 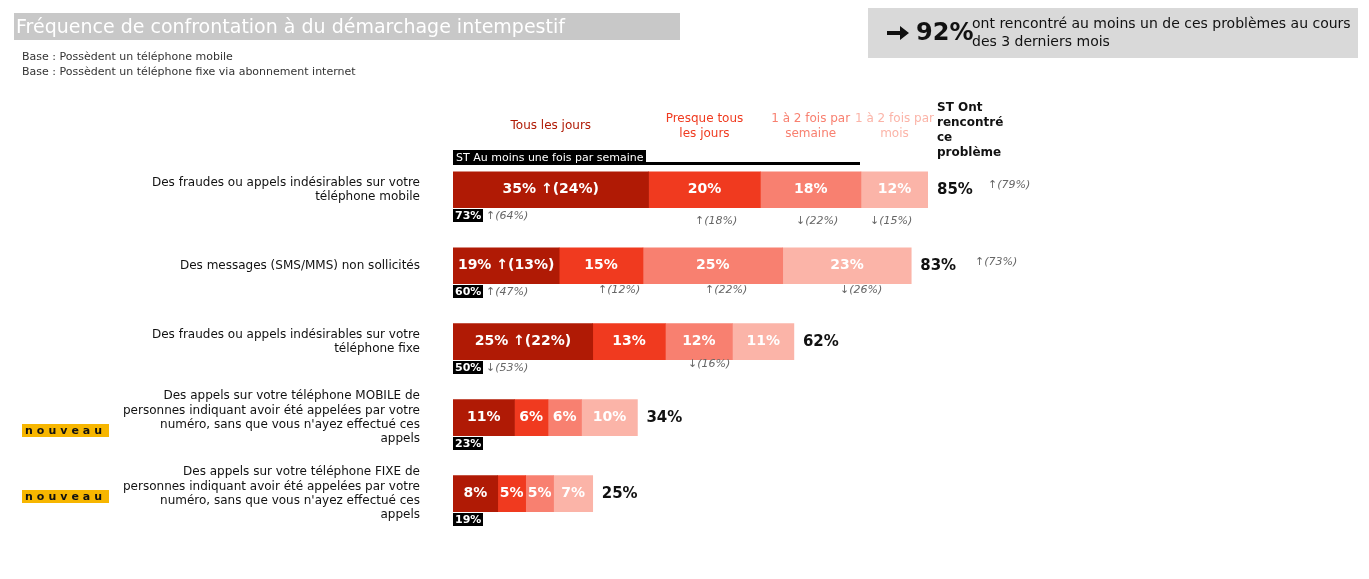 What do you see at coordinates (506, 264) in the screenshot?
I see `data-label: 19% ↑(13%)` at bounding box center [506, 264].